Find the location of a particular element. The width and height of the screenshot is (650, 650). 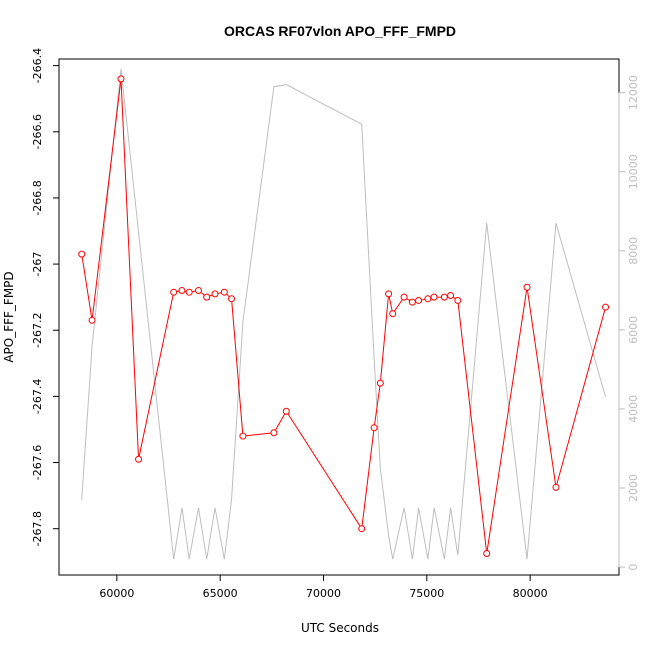

y2-tick-label: 12000 is located at coordinates (633, 92).